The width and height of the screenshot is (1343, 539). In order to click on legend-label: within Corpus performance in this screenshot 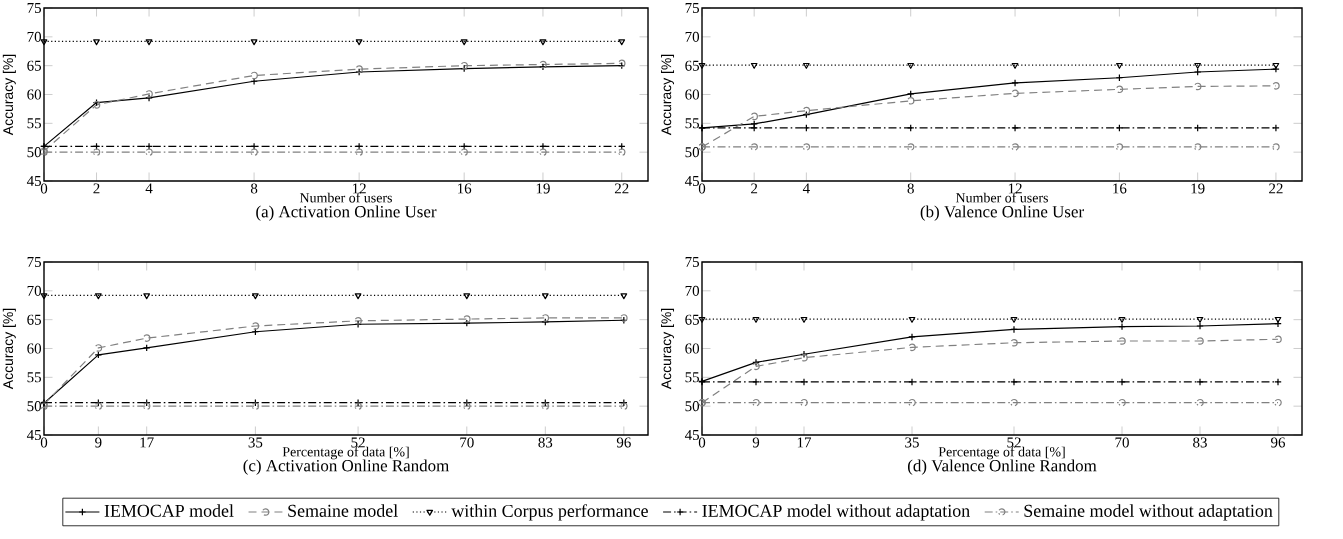, I will do `click(549, 512)`.